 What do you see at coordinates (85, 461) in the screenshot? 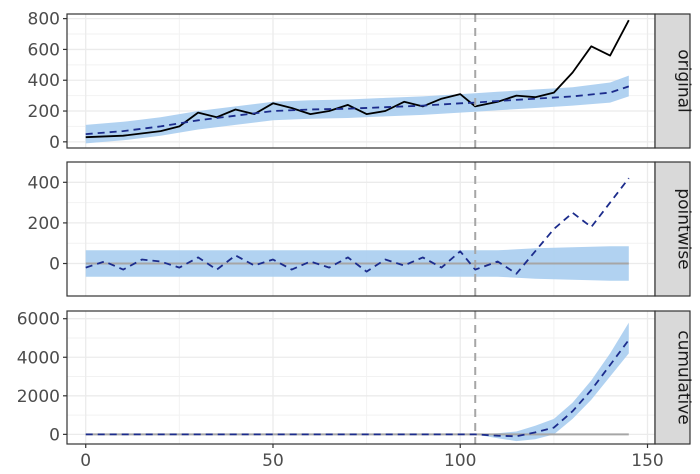
I see `x-tick-label: 0` at bounding box center [85, 461].